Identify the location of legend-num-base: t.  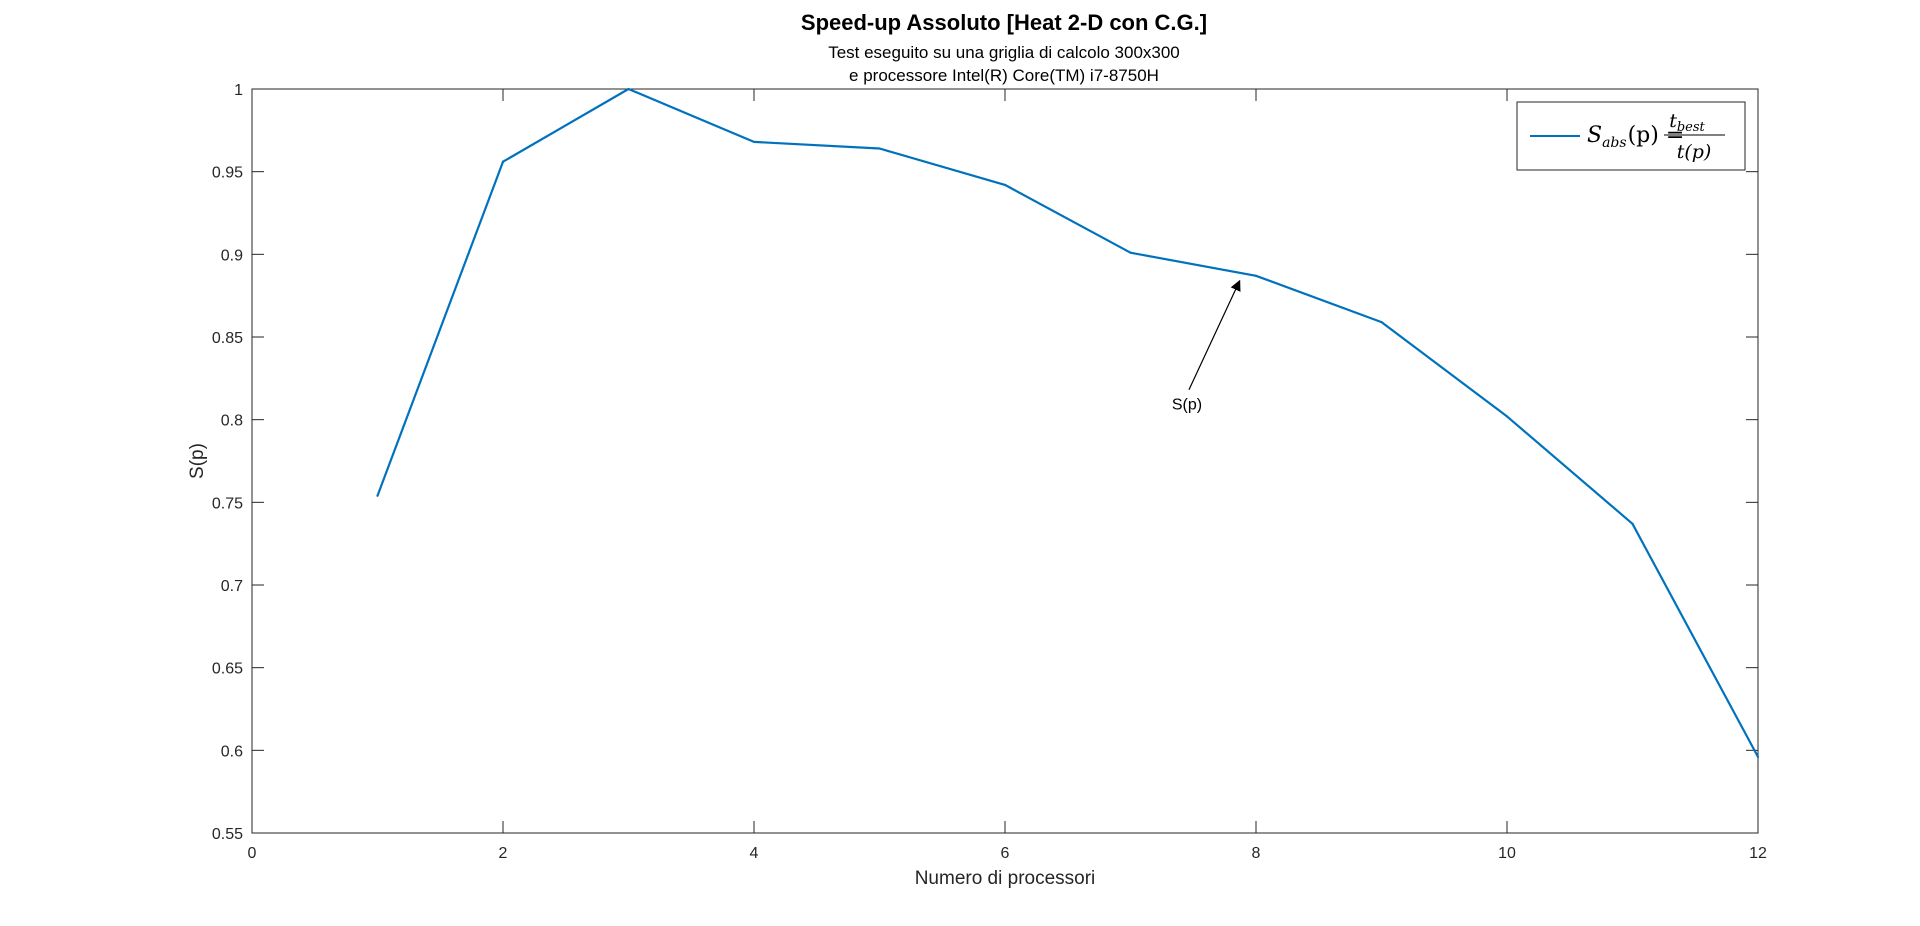
(1673, 121).